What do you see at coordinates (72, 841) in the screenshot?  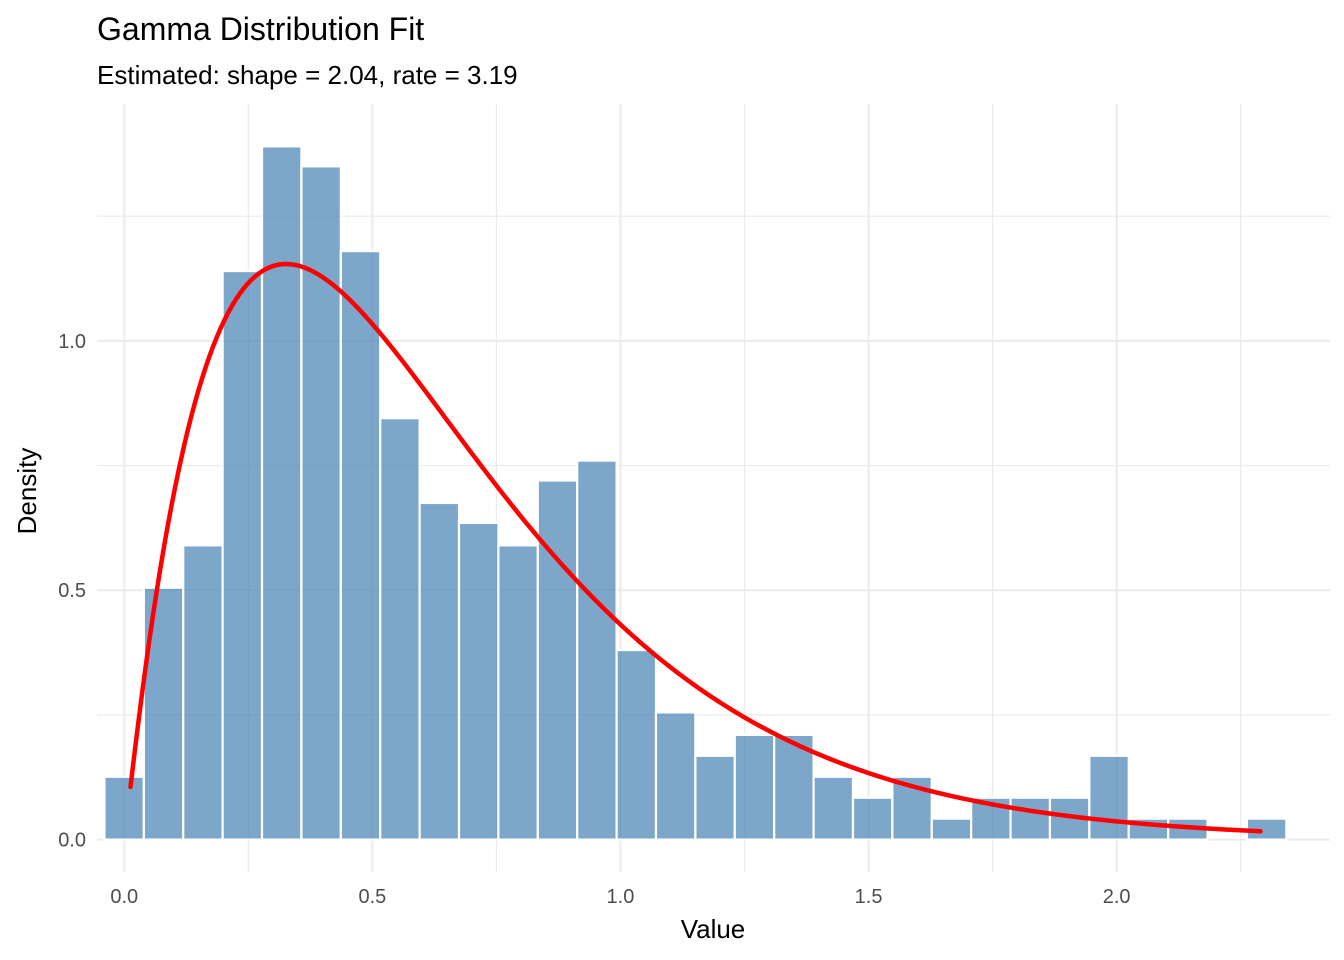 I see `y-tick-label: 0.0` at bounding box center [72, 841].